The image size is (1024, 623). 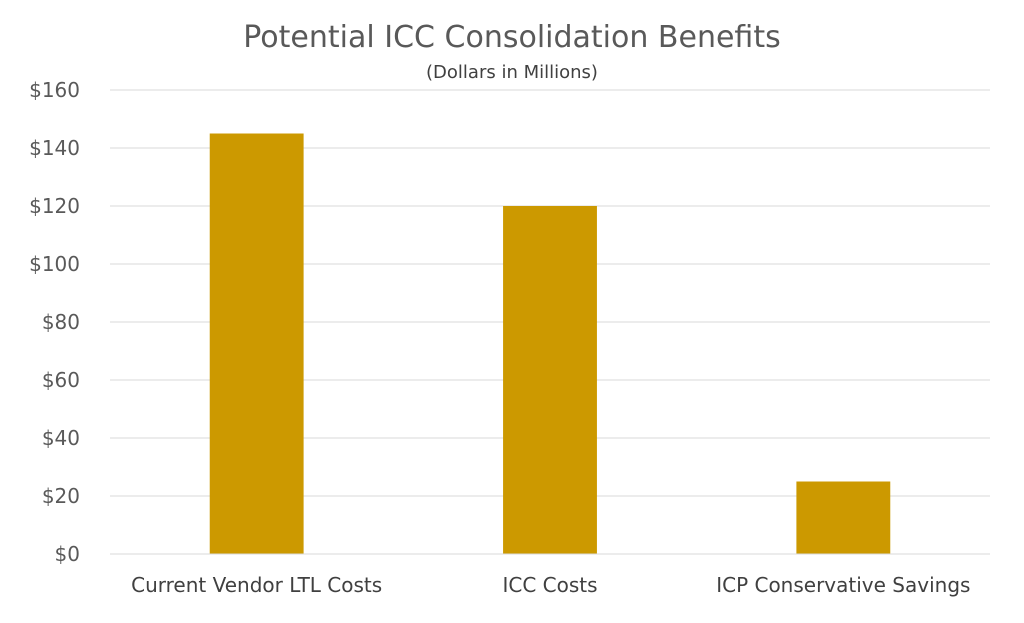 What do you see at coordinates (256, 585) in the screenshot?
I see `x-tick-label: Current Vendor LTL Costs` at bounding box center [256, 585].